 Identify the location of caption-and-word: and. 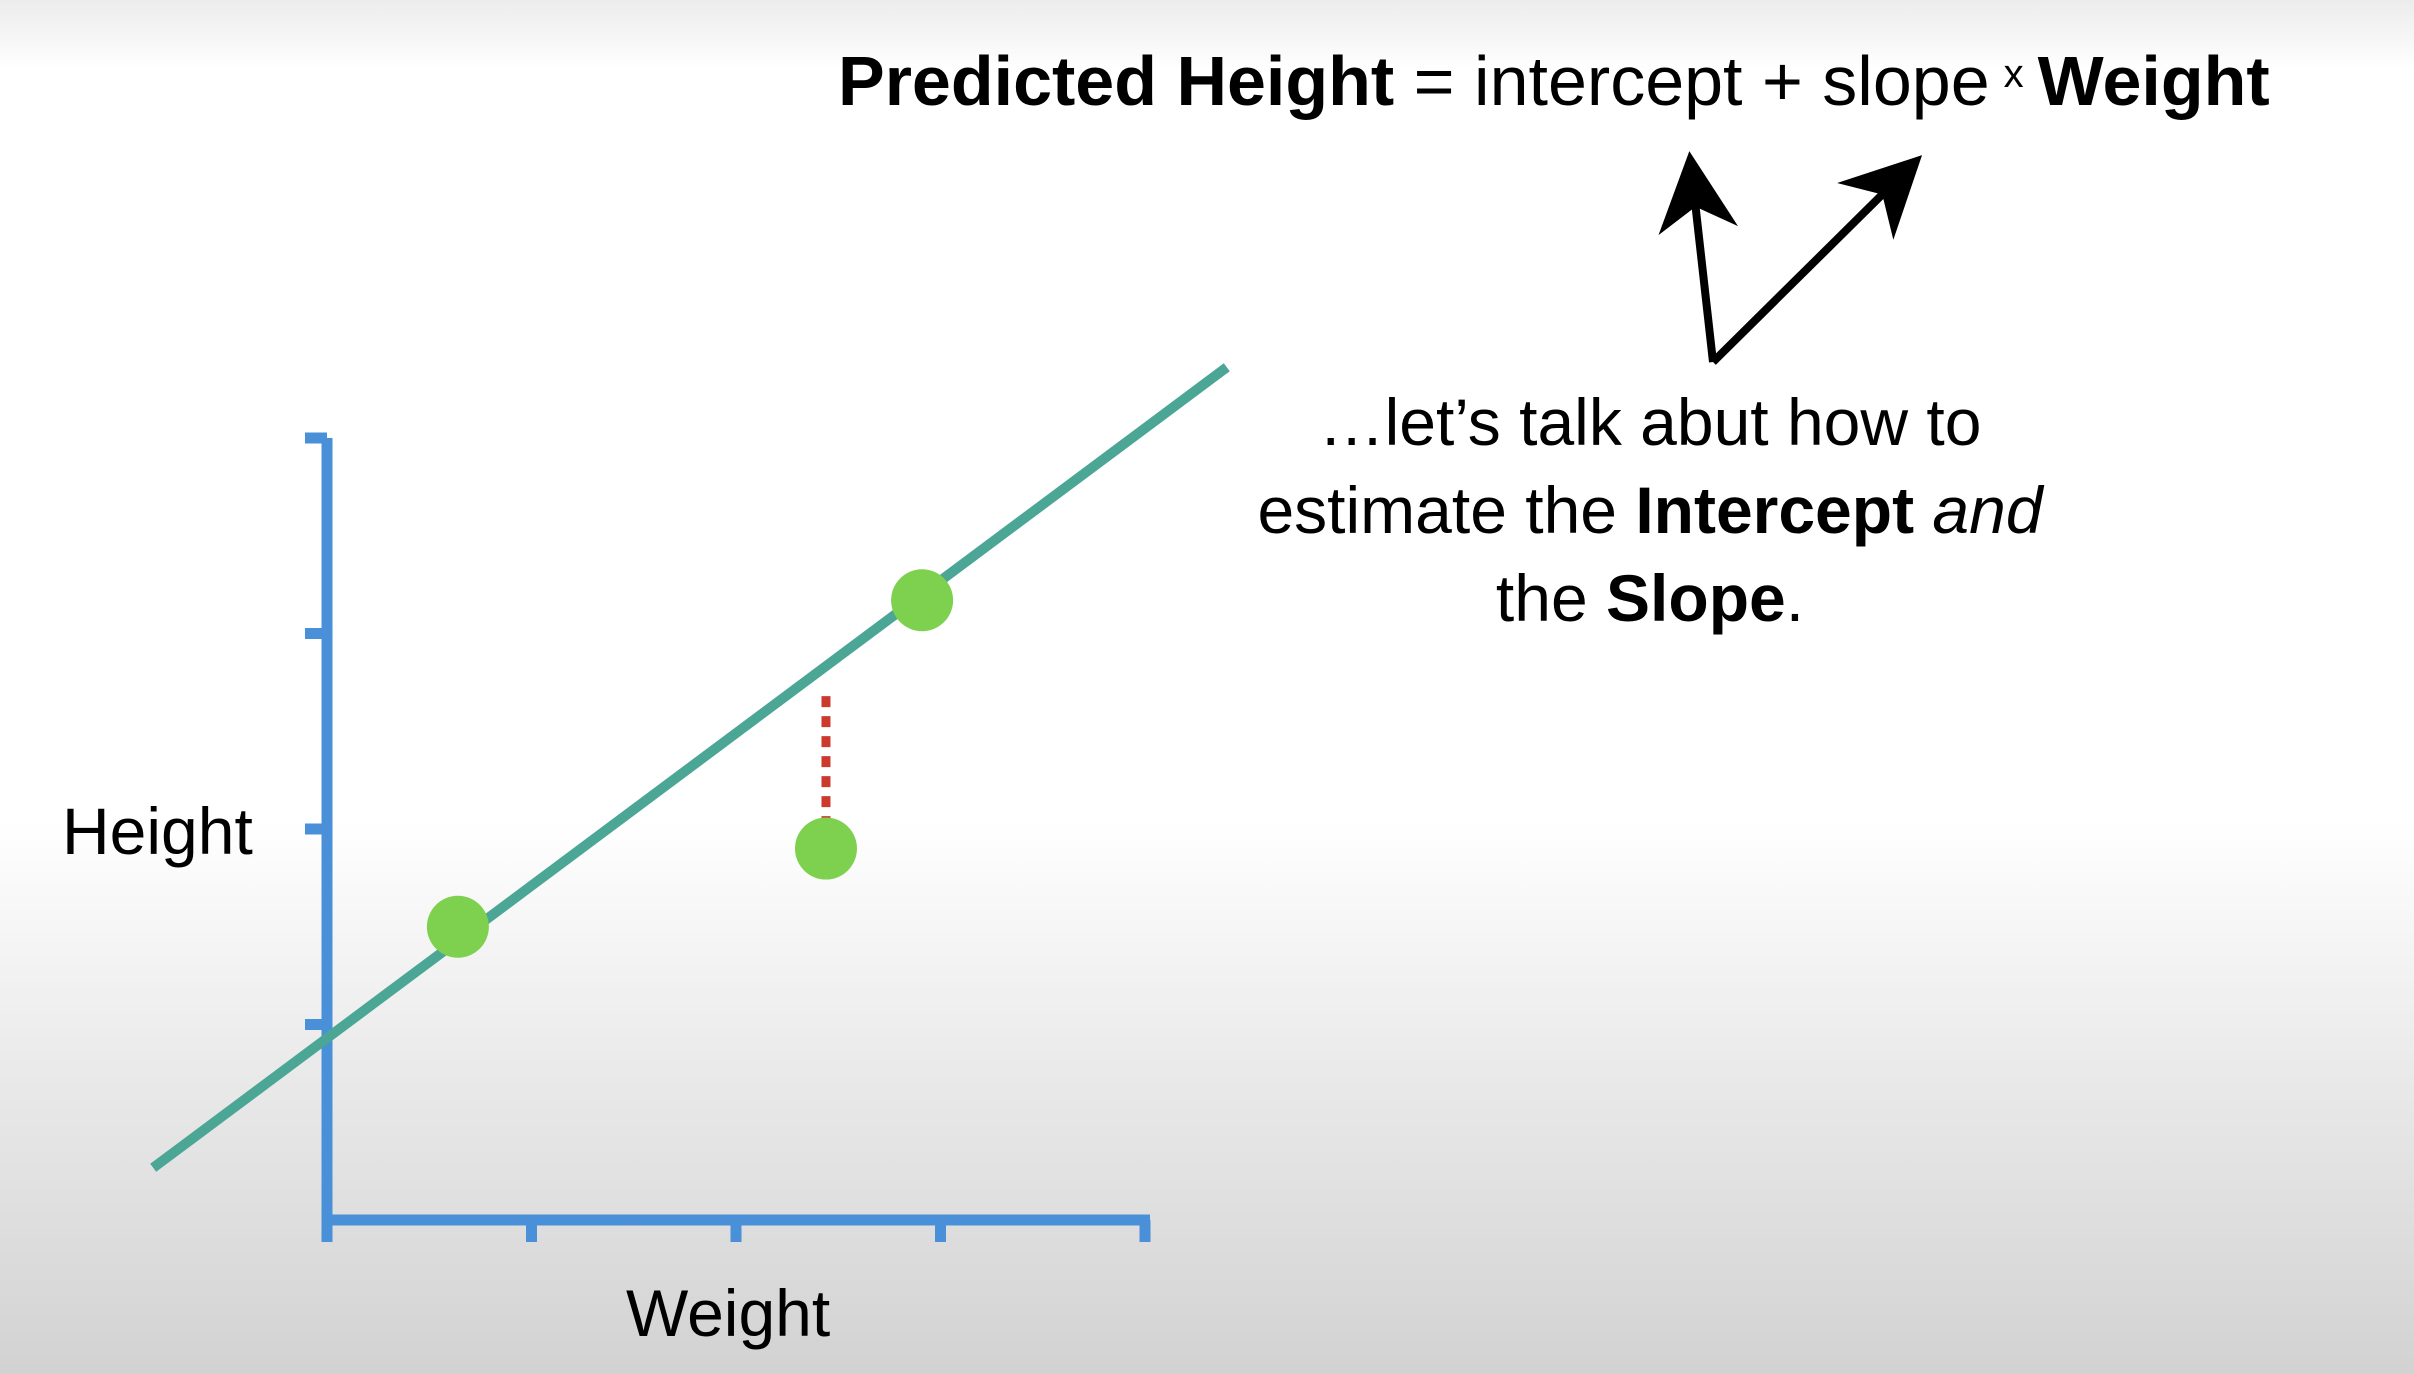
(1987, 510).